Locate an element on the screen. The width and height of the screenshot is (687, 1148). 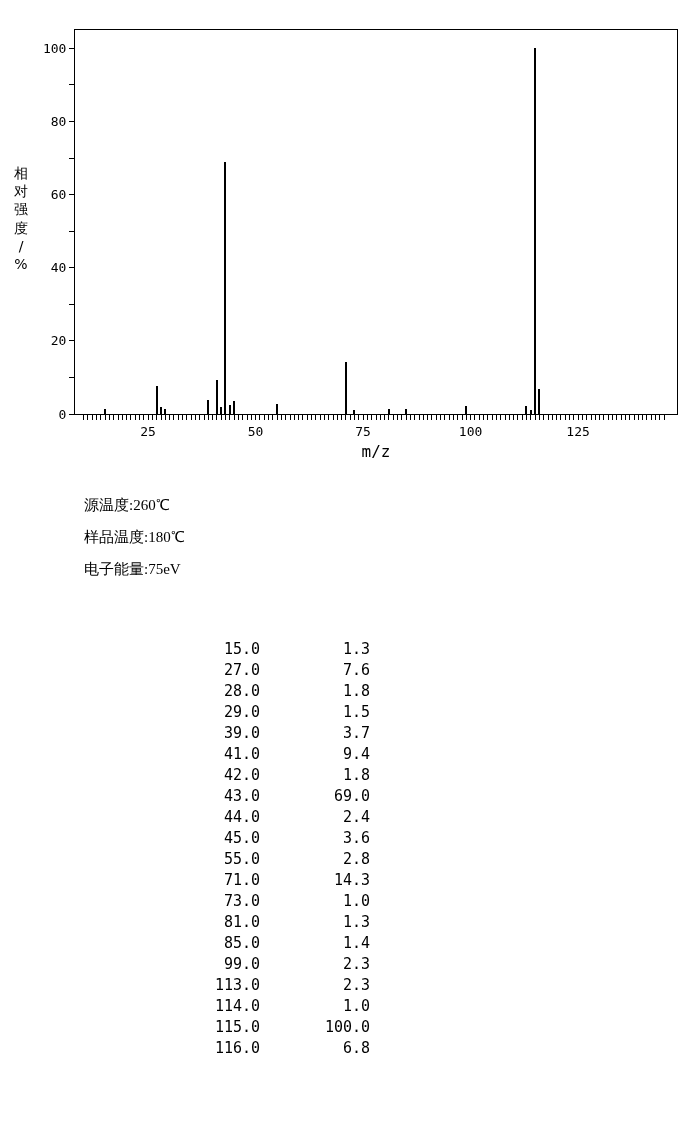
x-tick-label: 25 is located at coordinates (148, 431).